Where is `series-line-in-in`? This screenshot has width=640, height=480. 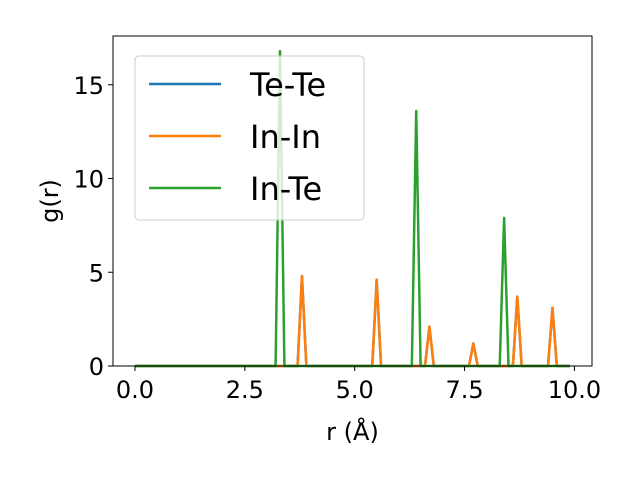
series-line-in-in is located at coordinates (352, 321).